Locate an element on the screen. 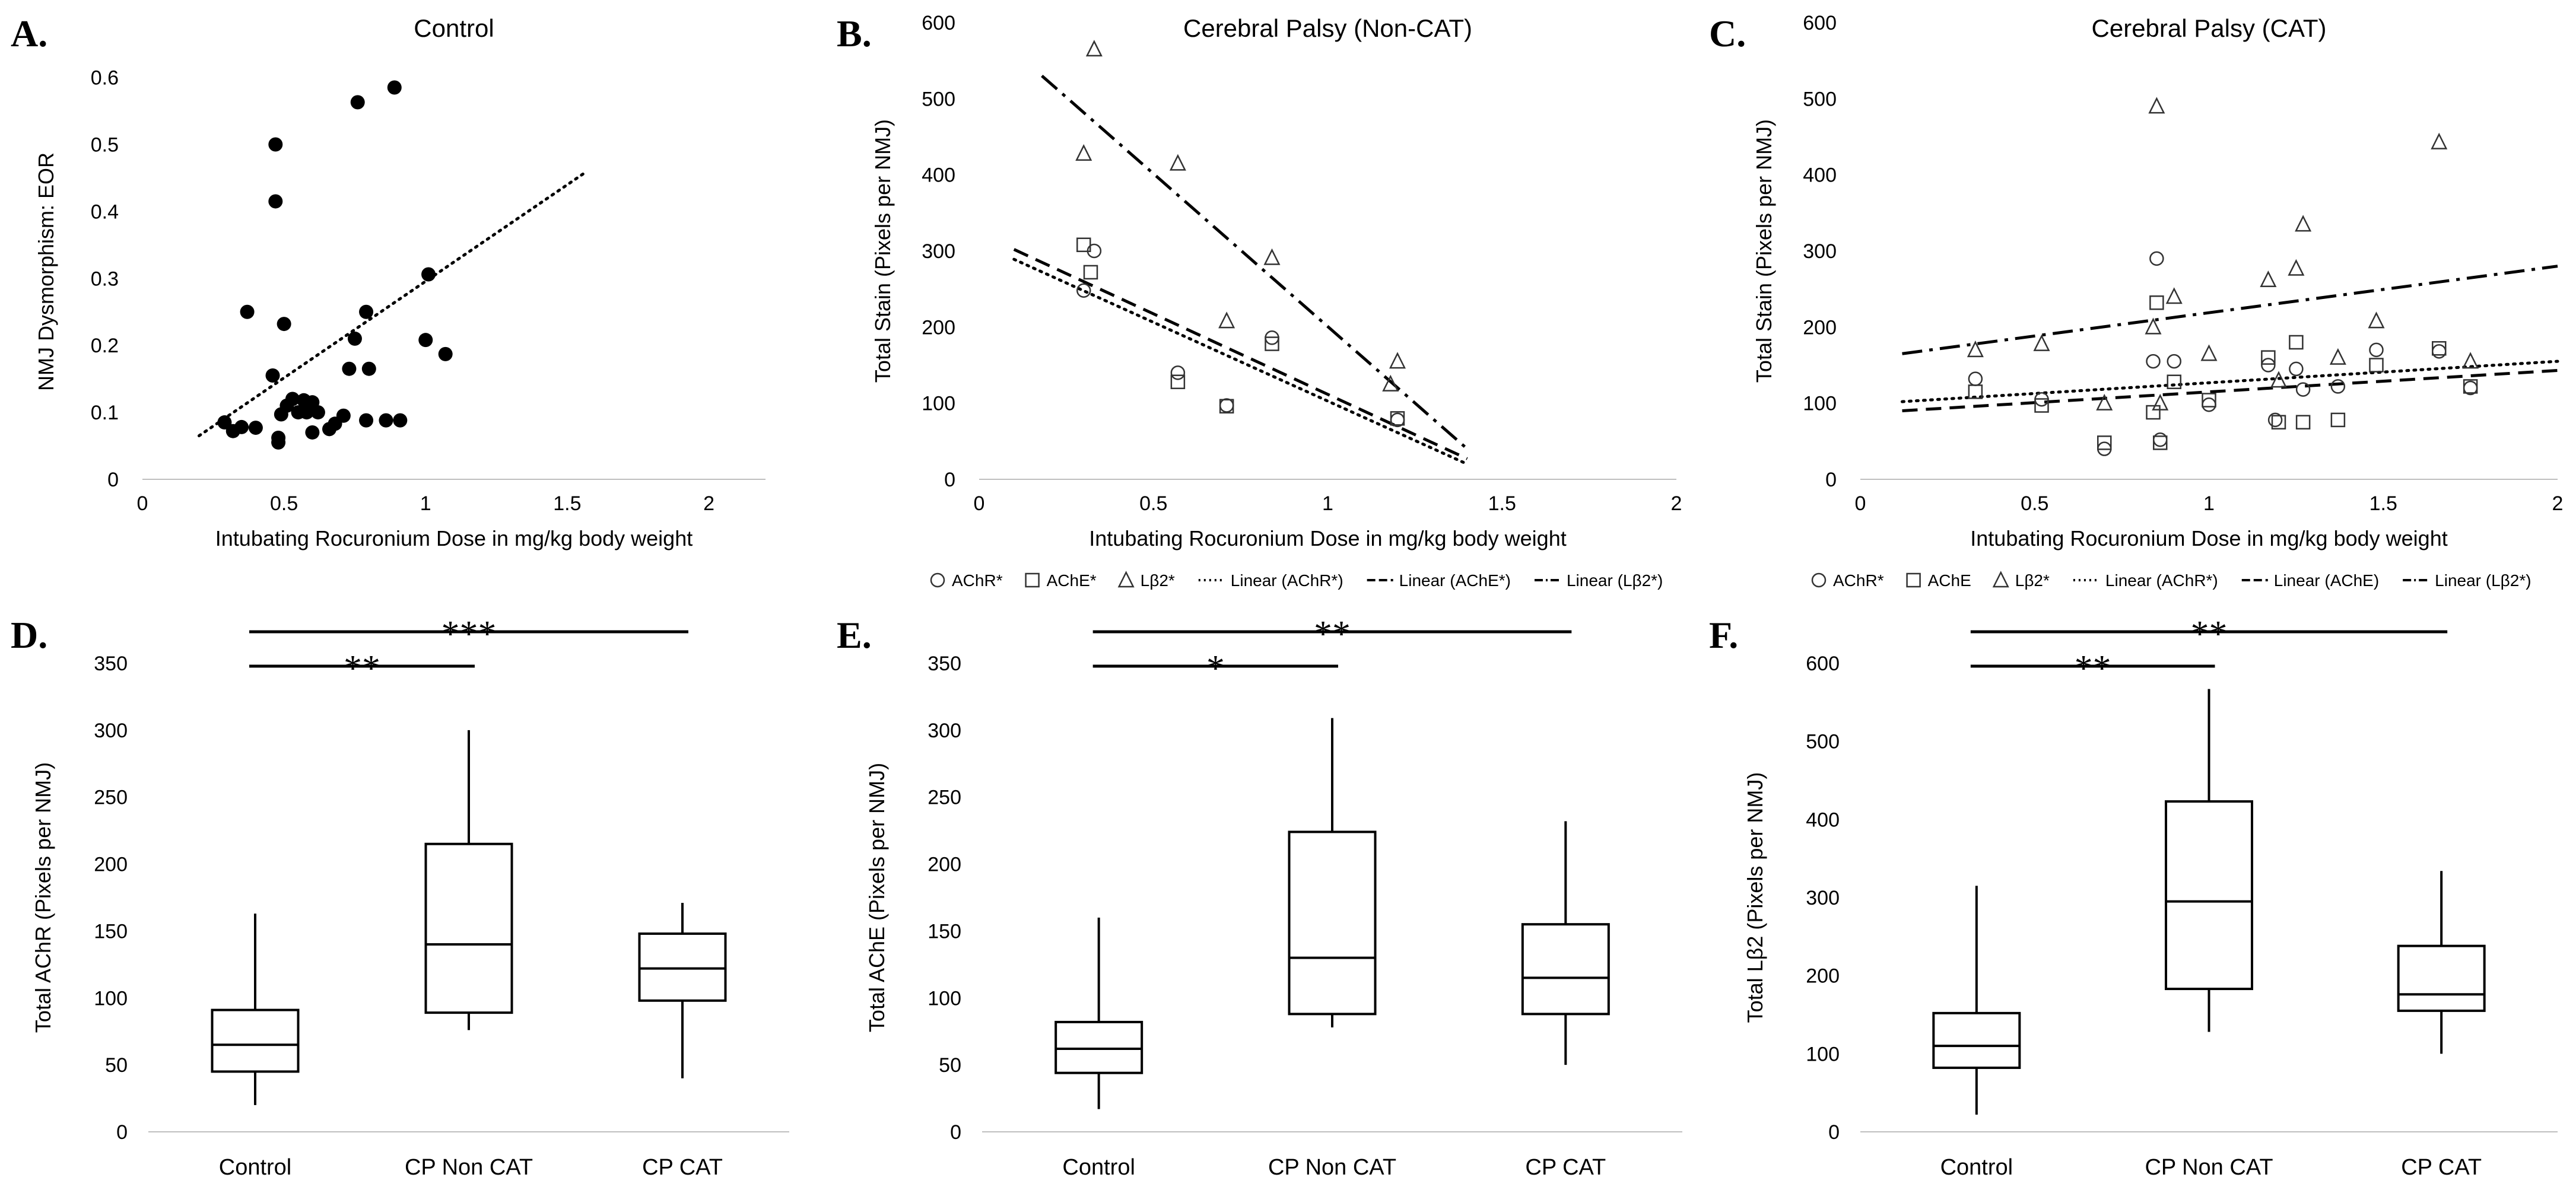 The width and height of the screenshot is (2576, 1187). chart-d-ylabel: Total AChR (Pixels per NMJ) is located at coordinates (43, 897).